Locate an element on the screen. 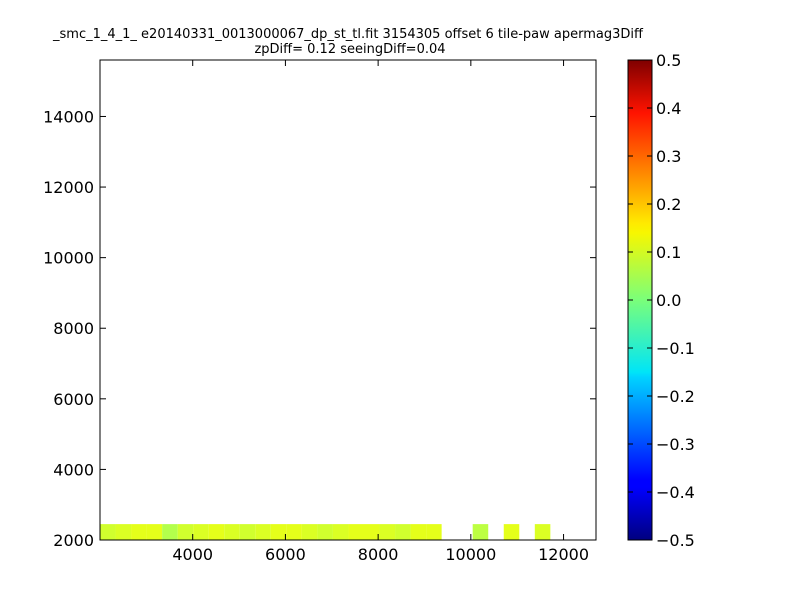  colorbar-tick-label: −0.5 is located at coordinates (675, 540).